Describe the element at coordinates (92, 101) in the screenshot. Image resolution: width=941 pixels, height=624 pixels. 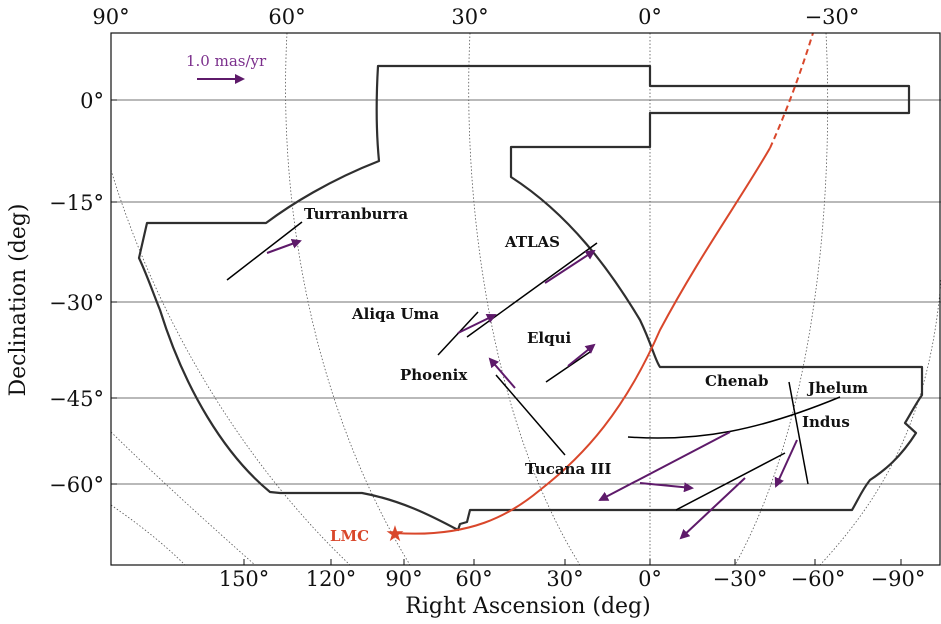
I see `dec-tick-label: 0°` at that location.